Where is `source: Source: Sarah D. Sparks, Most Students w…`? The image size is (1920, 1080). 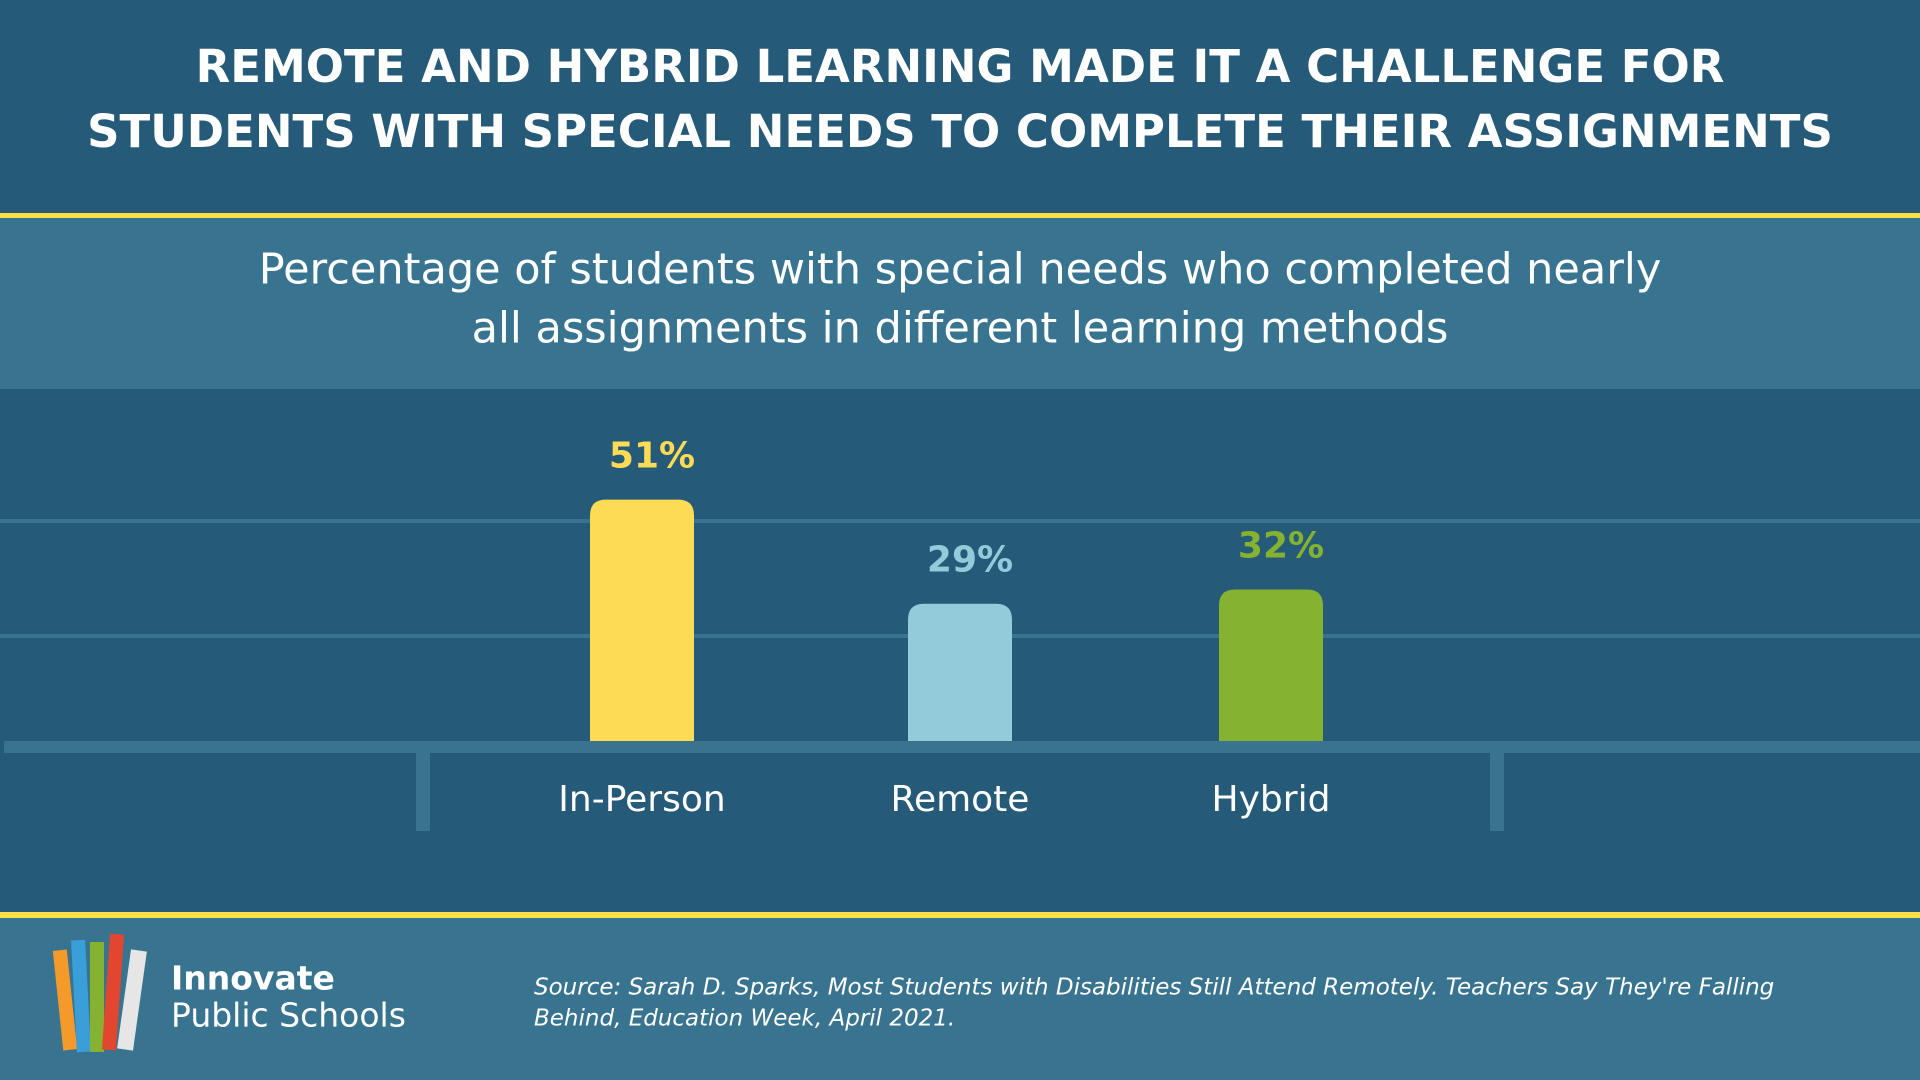
source: Source: Sarah D. Sparks, Most Students w… is located at coordinates (1154, 988).